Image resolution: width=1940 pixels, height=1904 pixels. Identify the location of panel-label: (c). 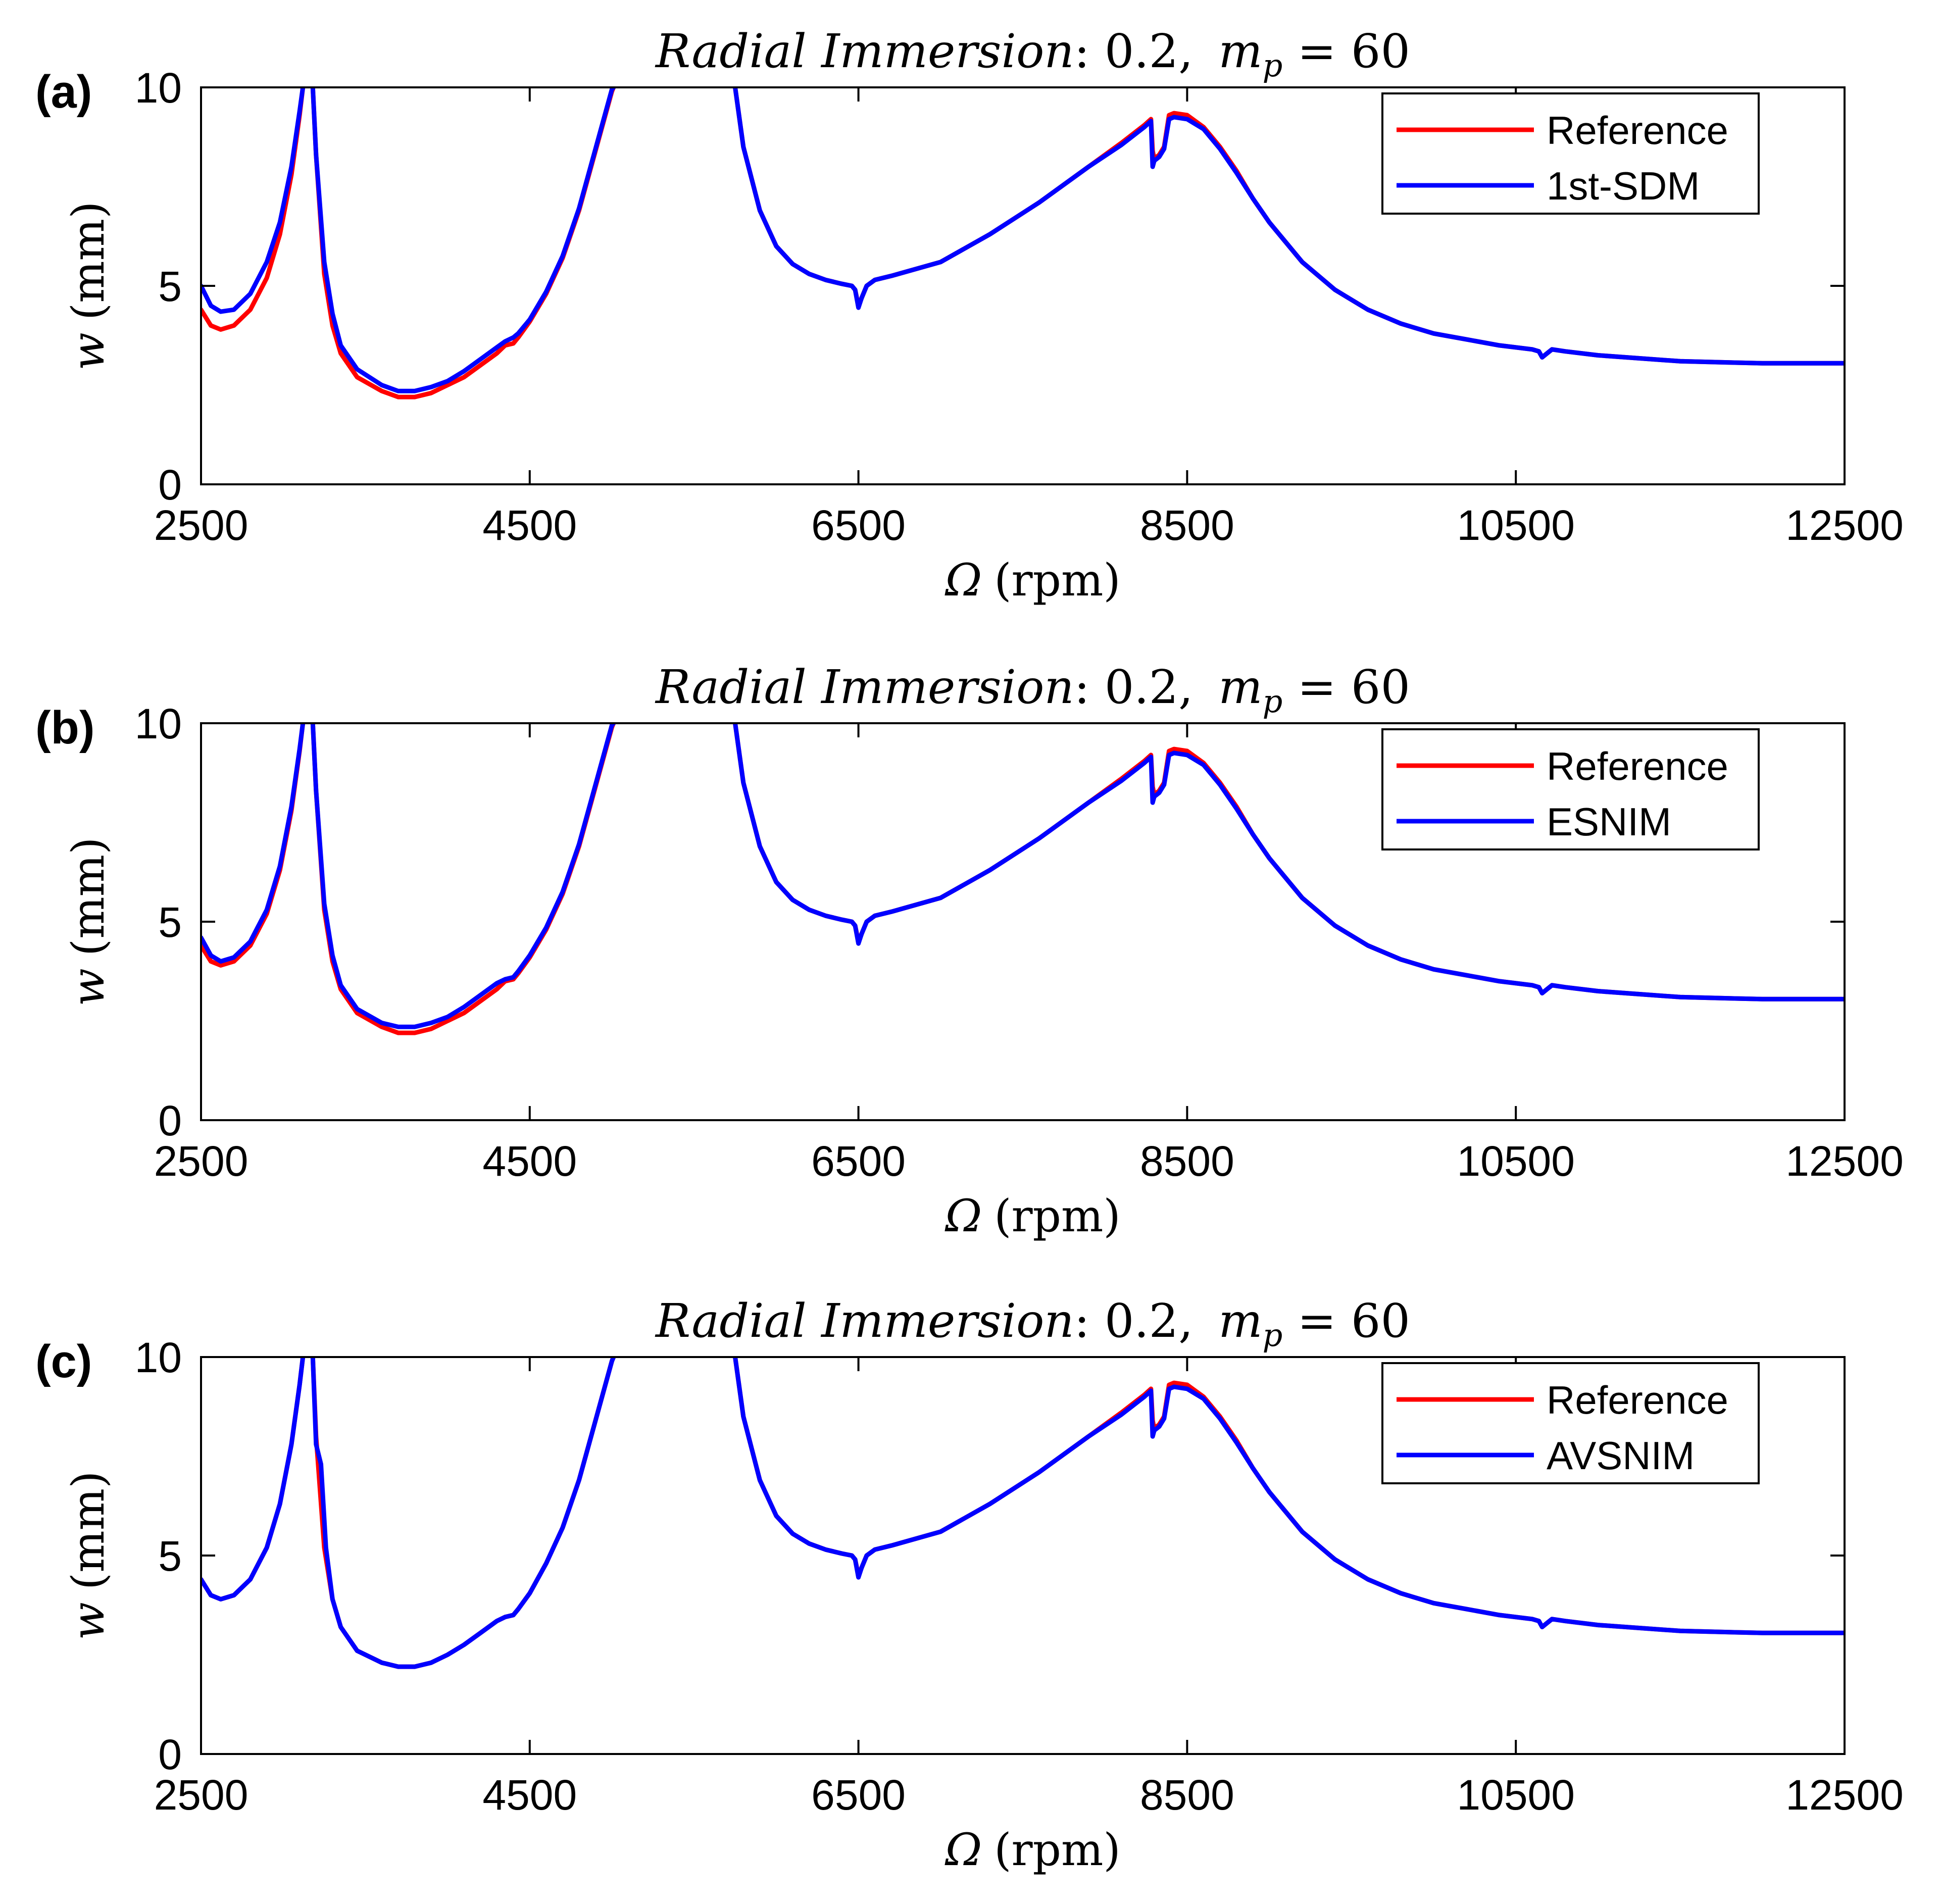
(63, 1362).